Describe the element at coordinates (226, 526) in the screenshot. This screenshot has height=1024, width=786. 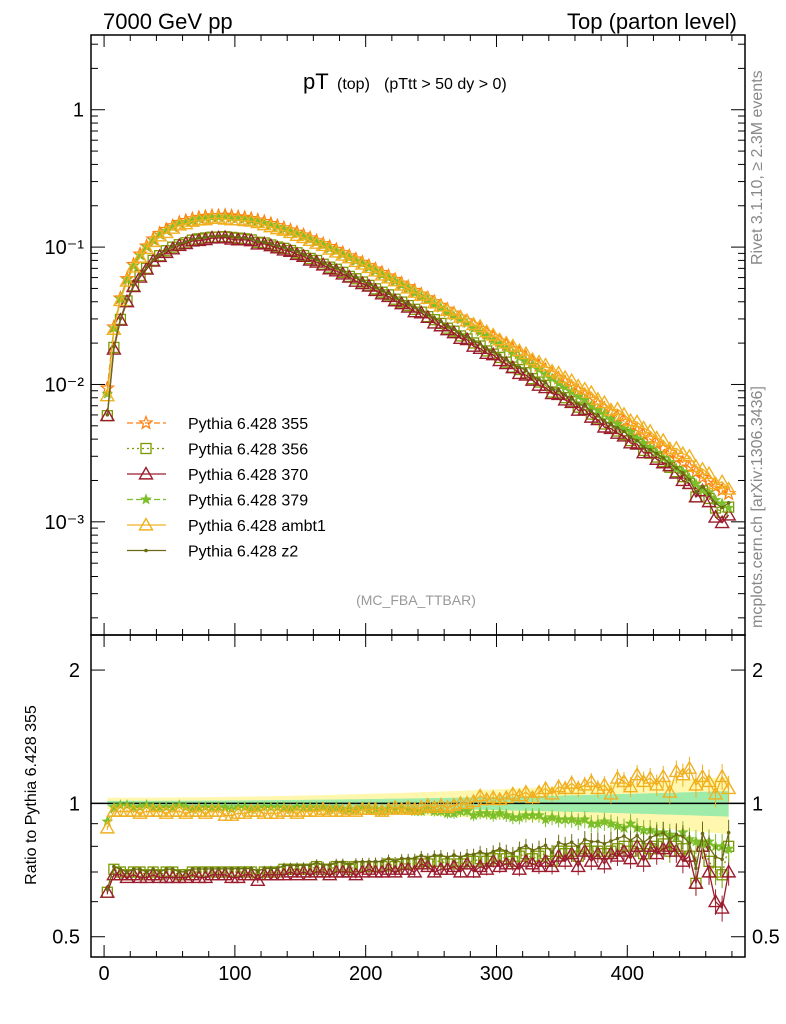
I see `legend-item: Pythia 6.428 ambt1` at that location.